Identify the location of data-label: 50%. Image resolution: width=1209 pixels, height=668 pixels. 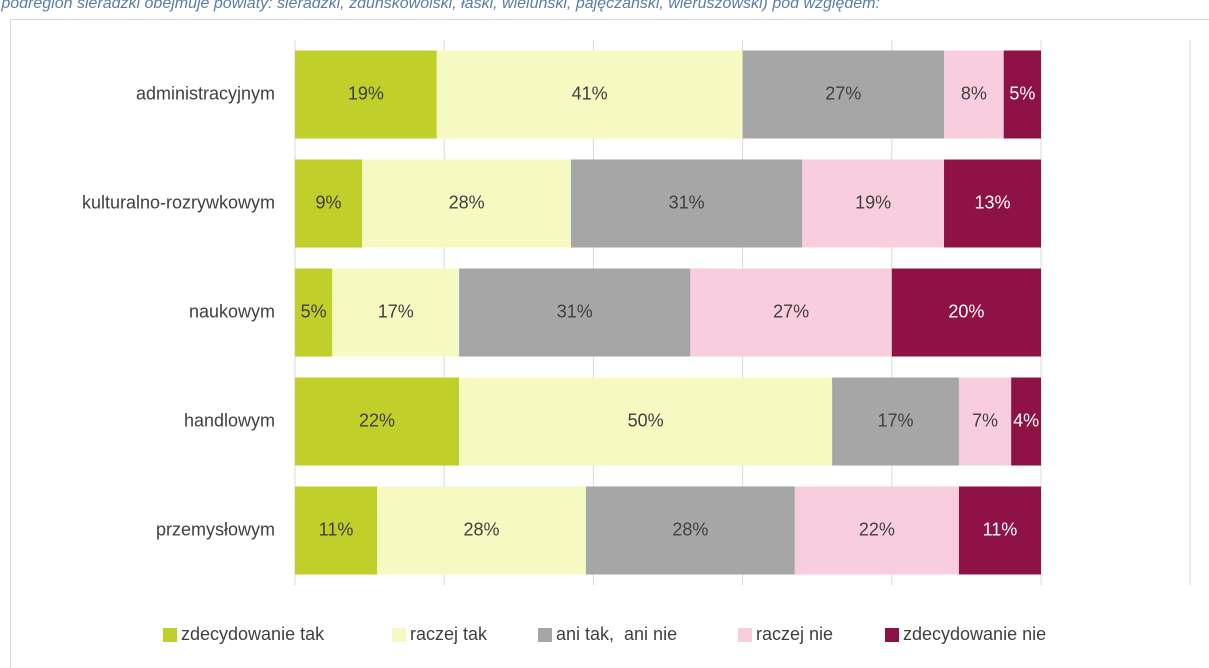
(646, 420).